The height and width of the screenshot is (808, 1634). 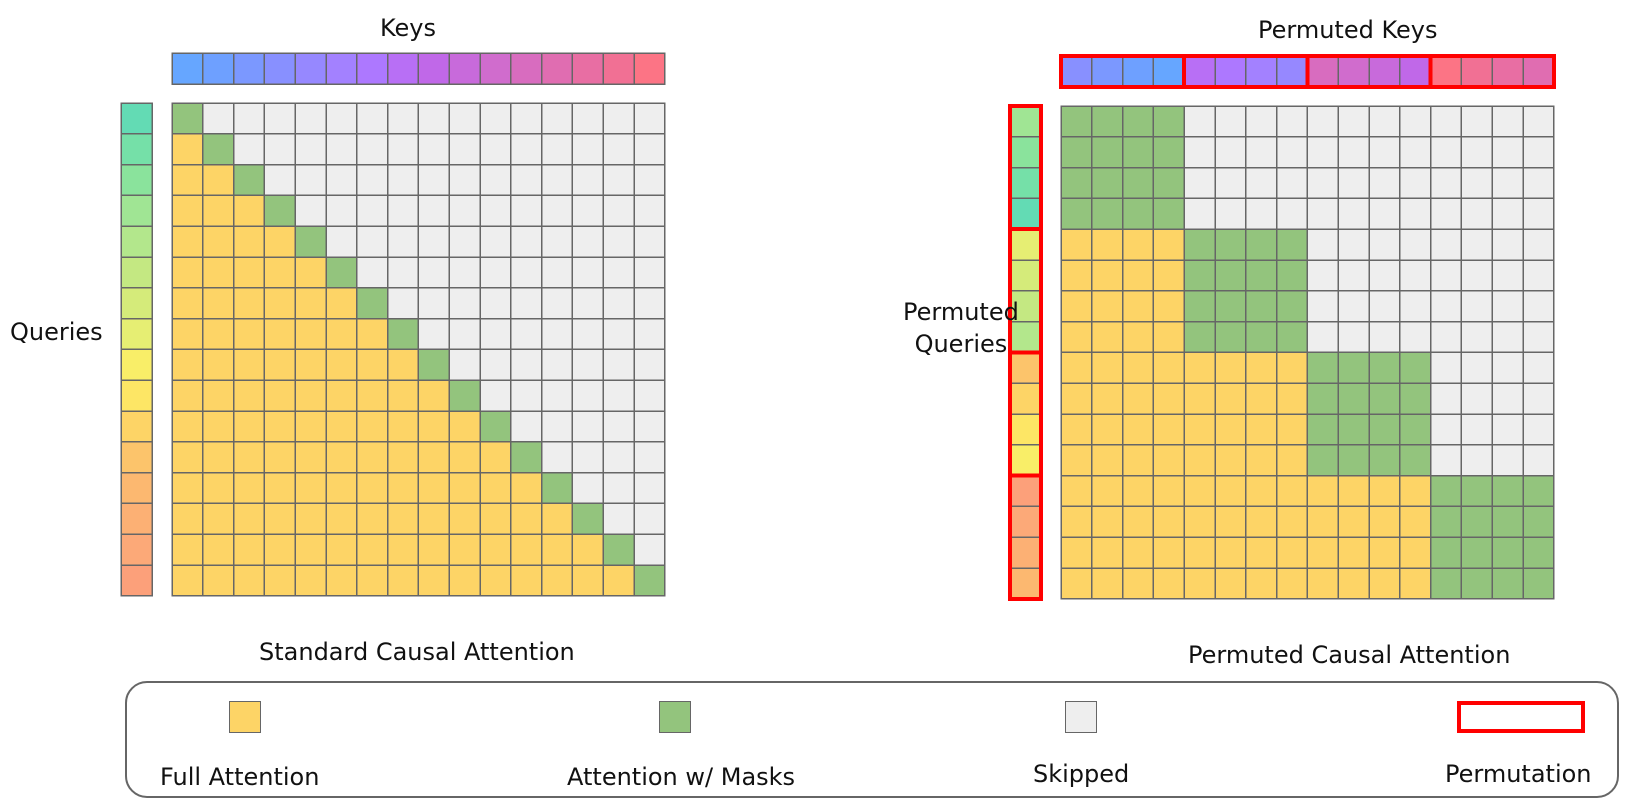 I want to click on keys-title: Keys, so click(x=408, y=28).